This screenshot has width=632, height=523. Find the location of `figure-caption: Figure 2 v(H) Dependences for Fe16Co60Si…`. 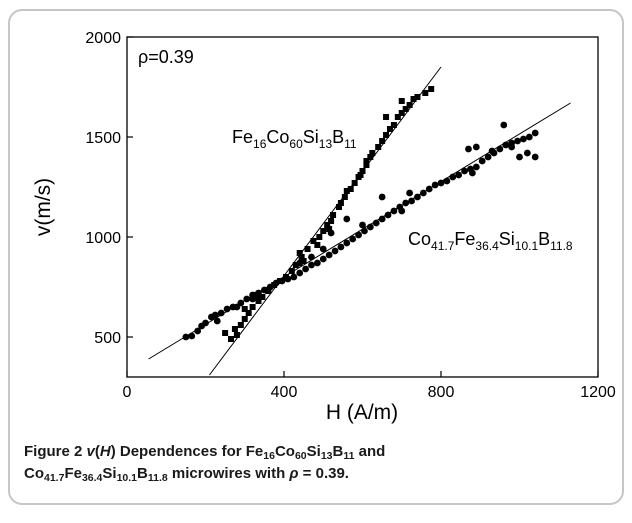

figure-caption: Figure 2 v(H) Dependences for Fe16Co60Si… is located at coordinates (205, 464).